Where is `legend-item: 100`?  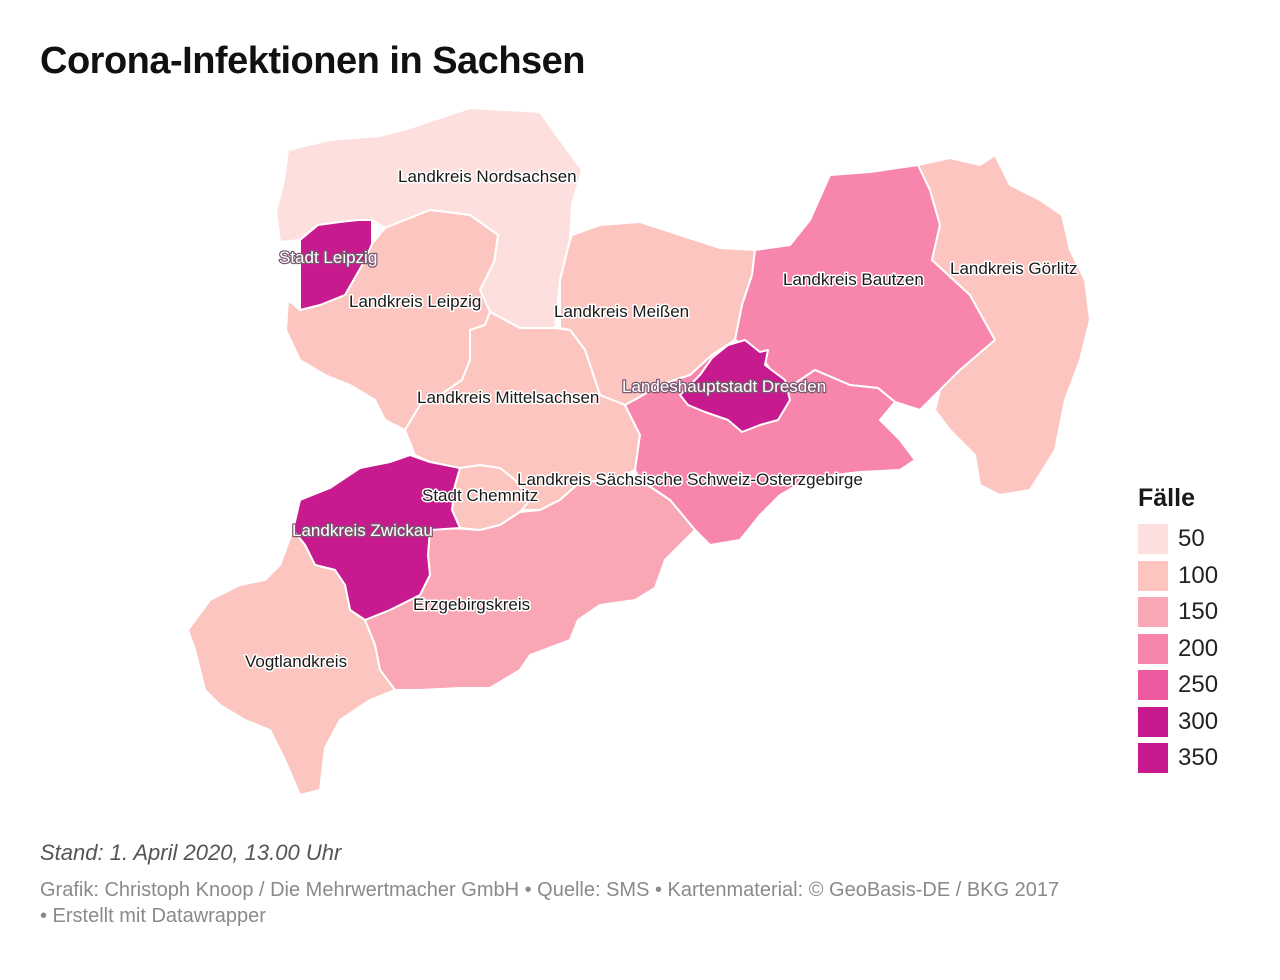
legend-item: 100 is located at coordinates (1203, 576).